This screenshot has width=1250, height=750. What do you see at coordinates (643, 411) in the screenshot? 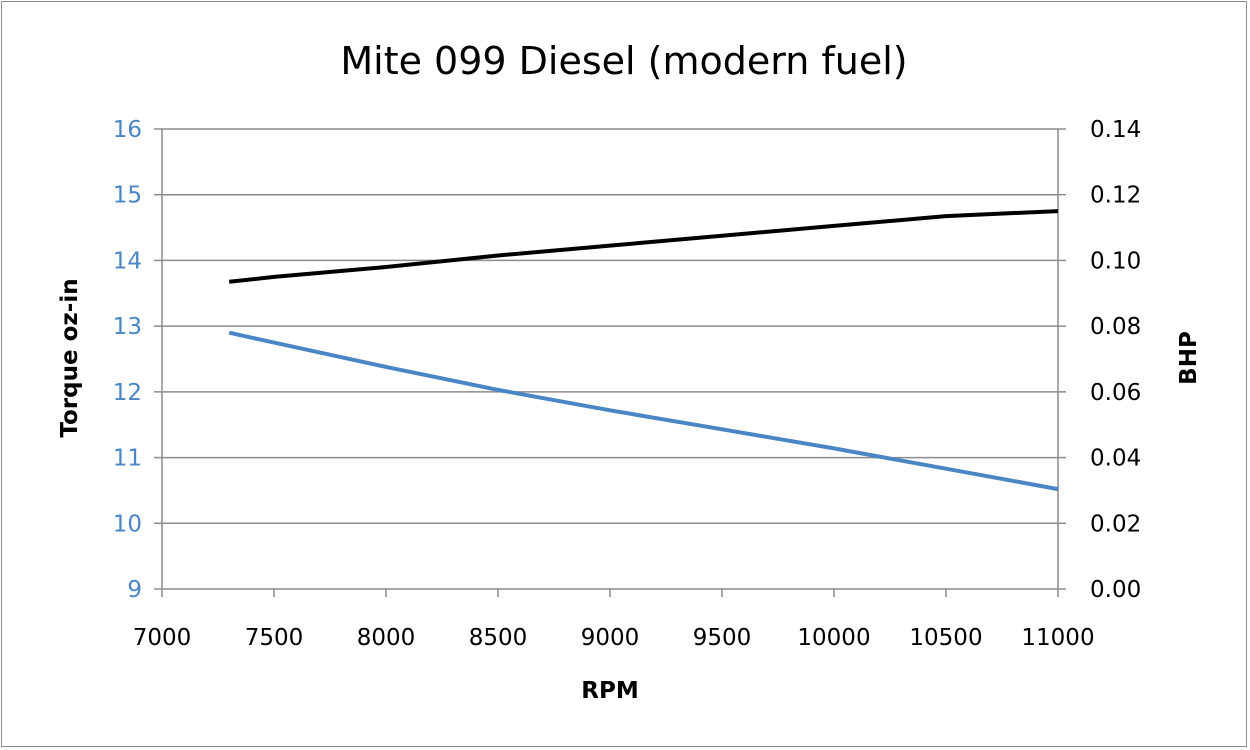
I see `torque-series-line` at bounding box center [643, 411].